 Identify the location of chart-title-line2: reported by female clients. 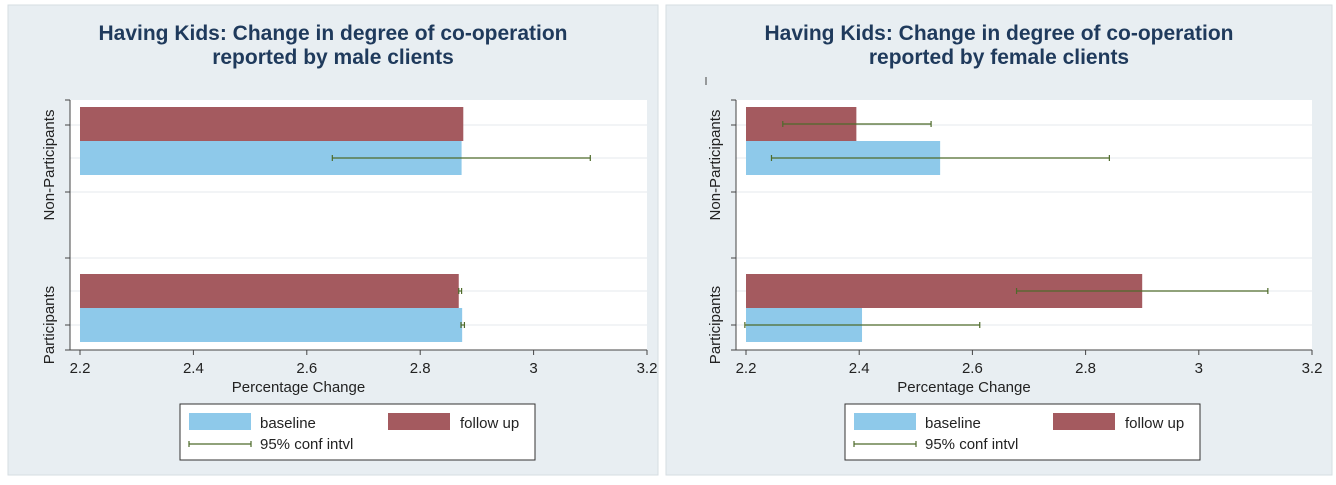
(999, 57).